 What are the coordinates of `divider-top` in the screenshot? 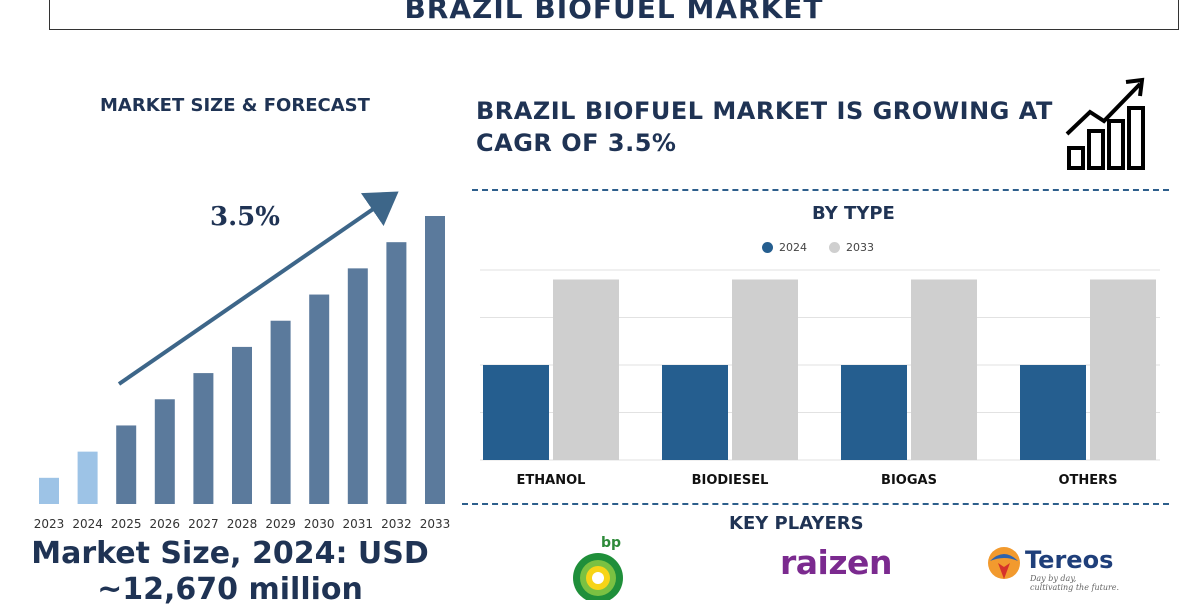 It's located at (820, 190).